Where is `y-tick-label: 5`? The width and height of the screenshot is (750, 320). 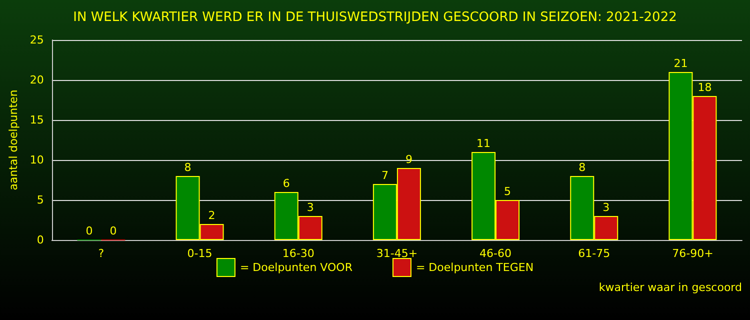
y-tick-label: 5 is located at coordinates (40, 200).